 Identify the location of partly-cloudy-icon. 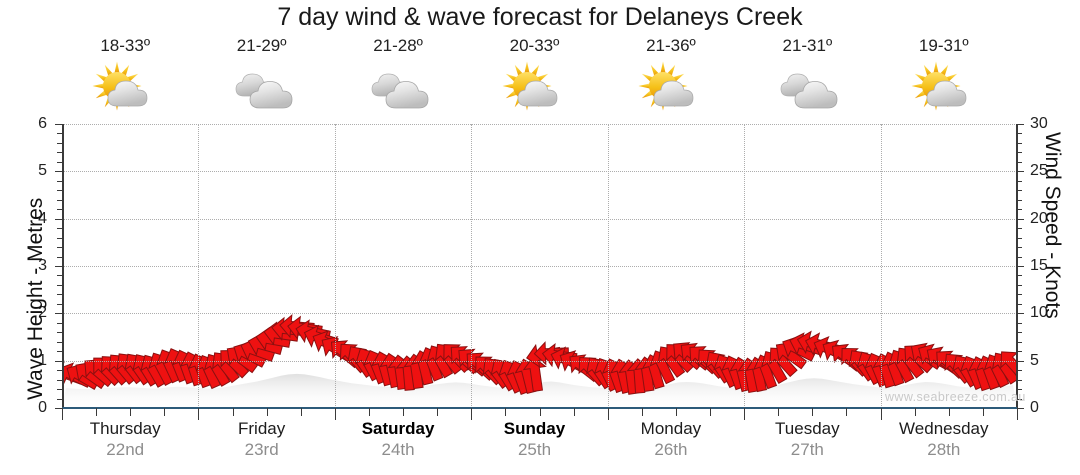
(120, 86).